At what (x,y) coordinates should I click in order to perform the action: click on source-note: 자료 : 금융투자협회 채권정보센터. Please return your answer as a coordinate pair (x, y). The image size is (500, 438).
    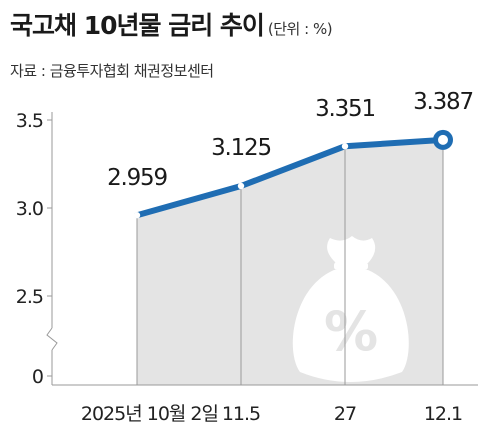
    Looking at the image, I should click on (112, 71).